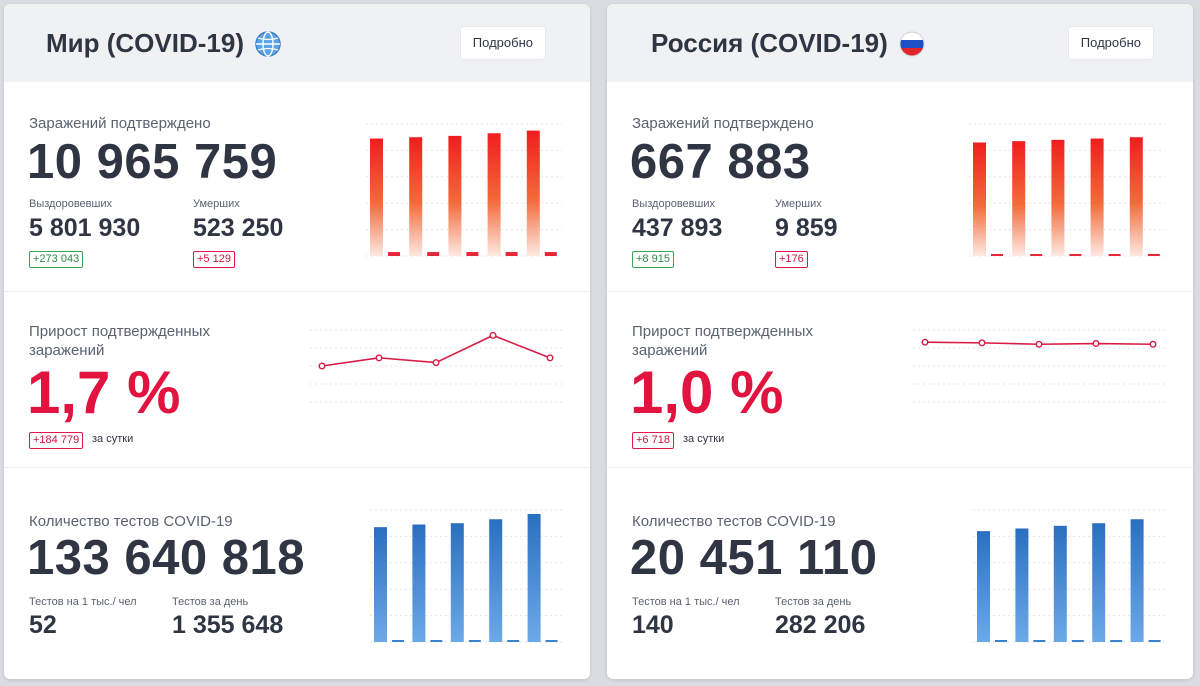 The image size is (1200, 686). What do you see at coordinates (214, 259) in the screenshot?
I see `deaths-delta-badge: +5 129` at bounding box center [214, 259].